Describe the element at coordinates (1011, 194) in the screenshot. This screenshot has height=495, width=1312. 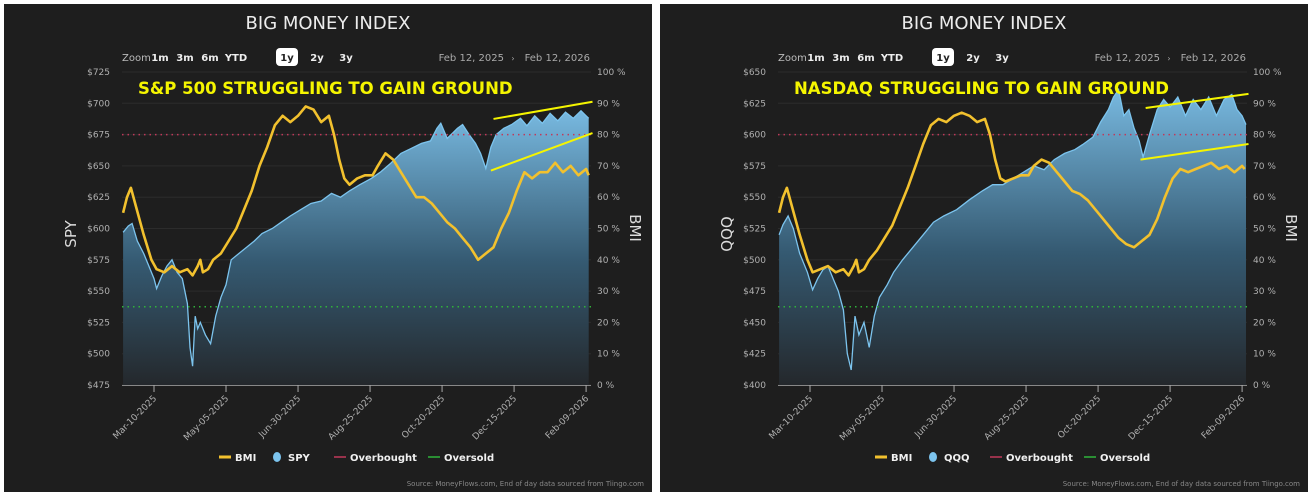
I see `bmi-line` at that location.